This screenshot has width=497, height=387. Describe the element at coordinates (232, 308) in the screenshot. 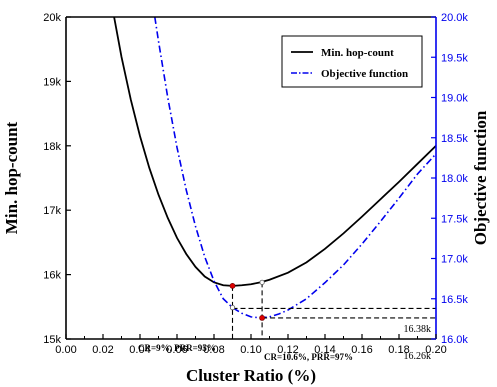

I see `marker-objective-at-cr9` at that location.